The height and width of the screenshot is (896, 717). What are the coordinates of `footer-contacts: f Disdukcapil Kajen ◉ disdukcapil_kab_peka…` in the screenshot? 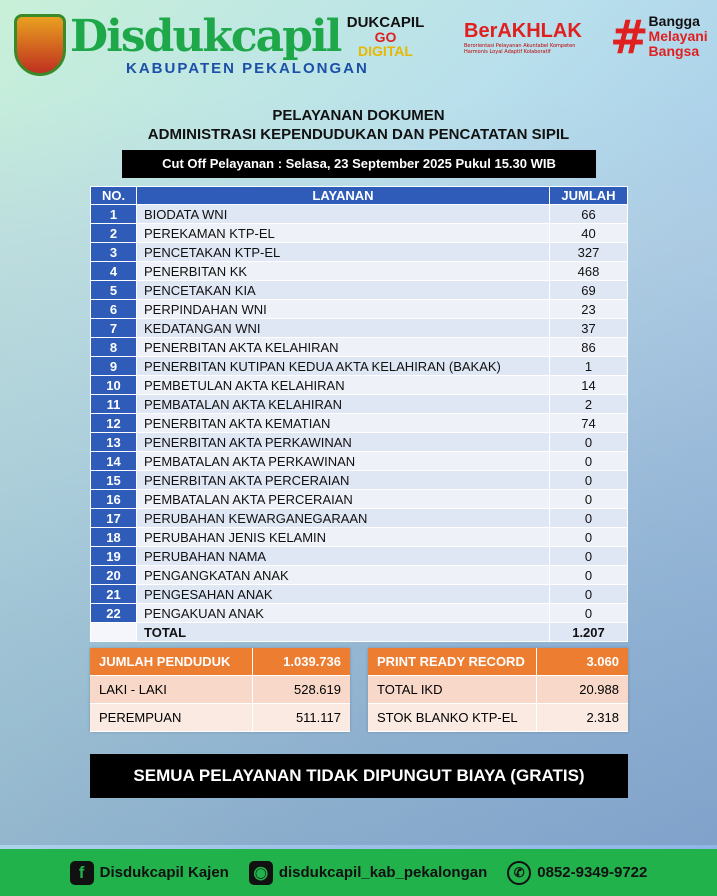 It's located at (358, 872).